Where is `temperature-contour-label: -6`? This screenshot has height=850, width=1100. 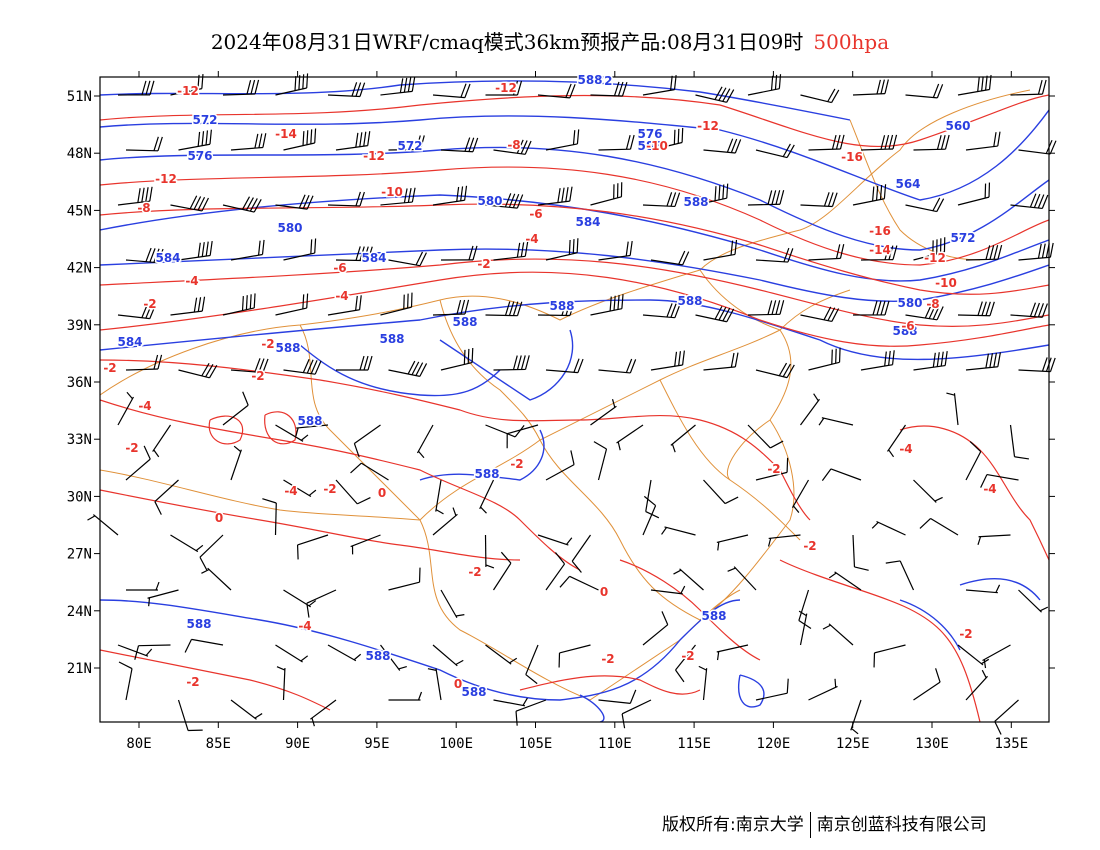
temperature-contour-label: -6 is located at coordinates (535, 214).